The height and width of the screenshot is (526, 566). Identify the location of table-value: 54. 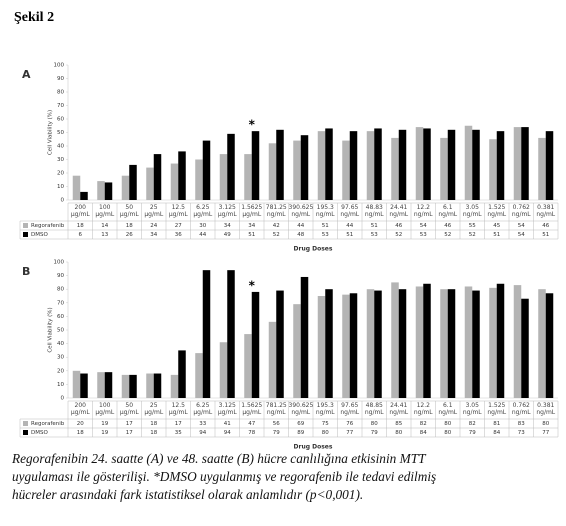
(521, 235).